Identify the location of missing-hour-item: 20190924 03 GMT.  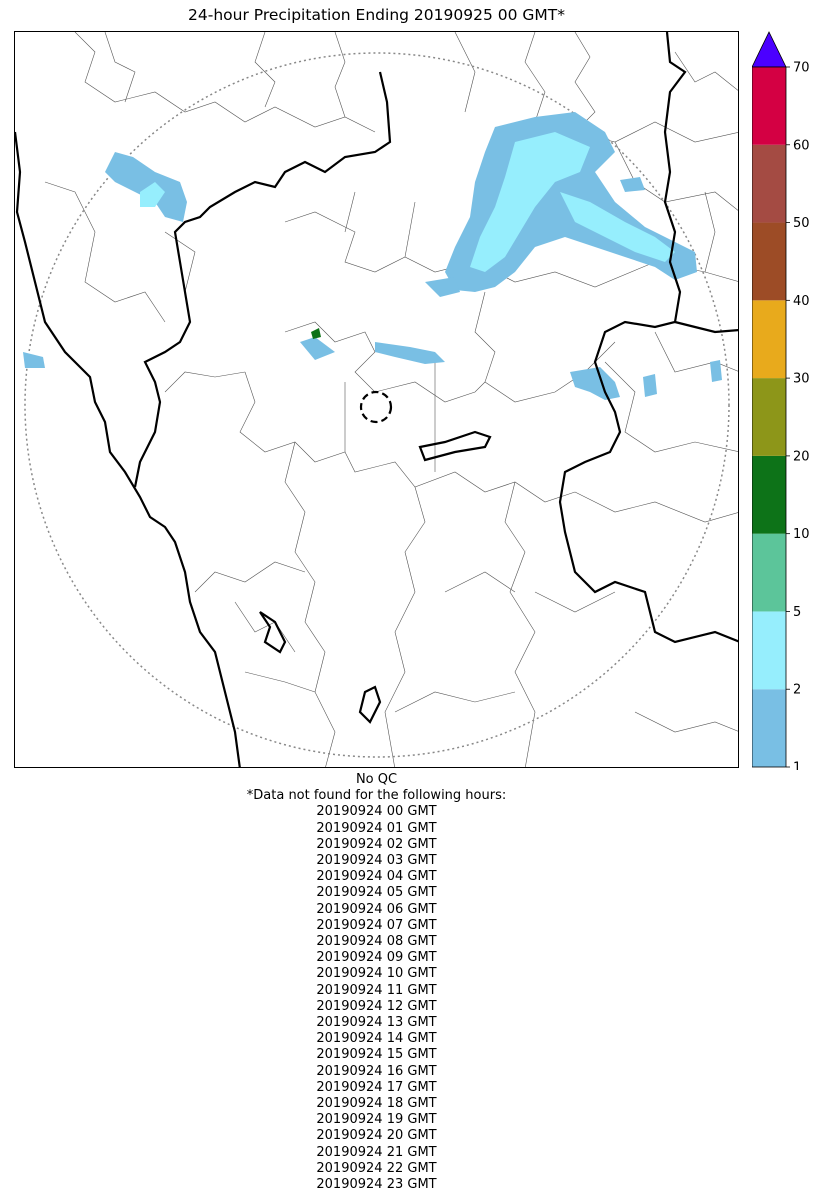
(376, 861).